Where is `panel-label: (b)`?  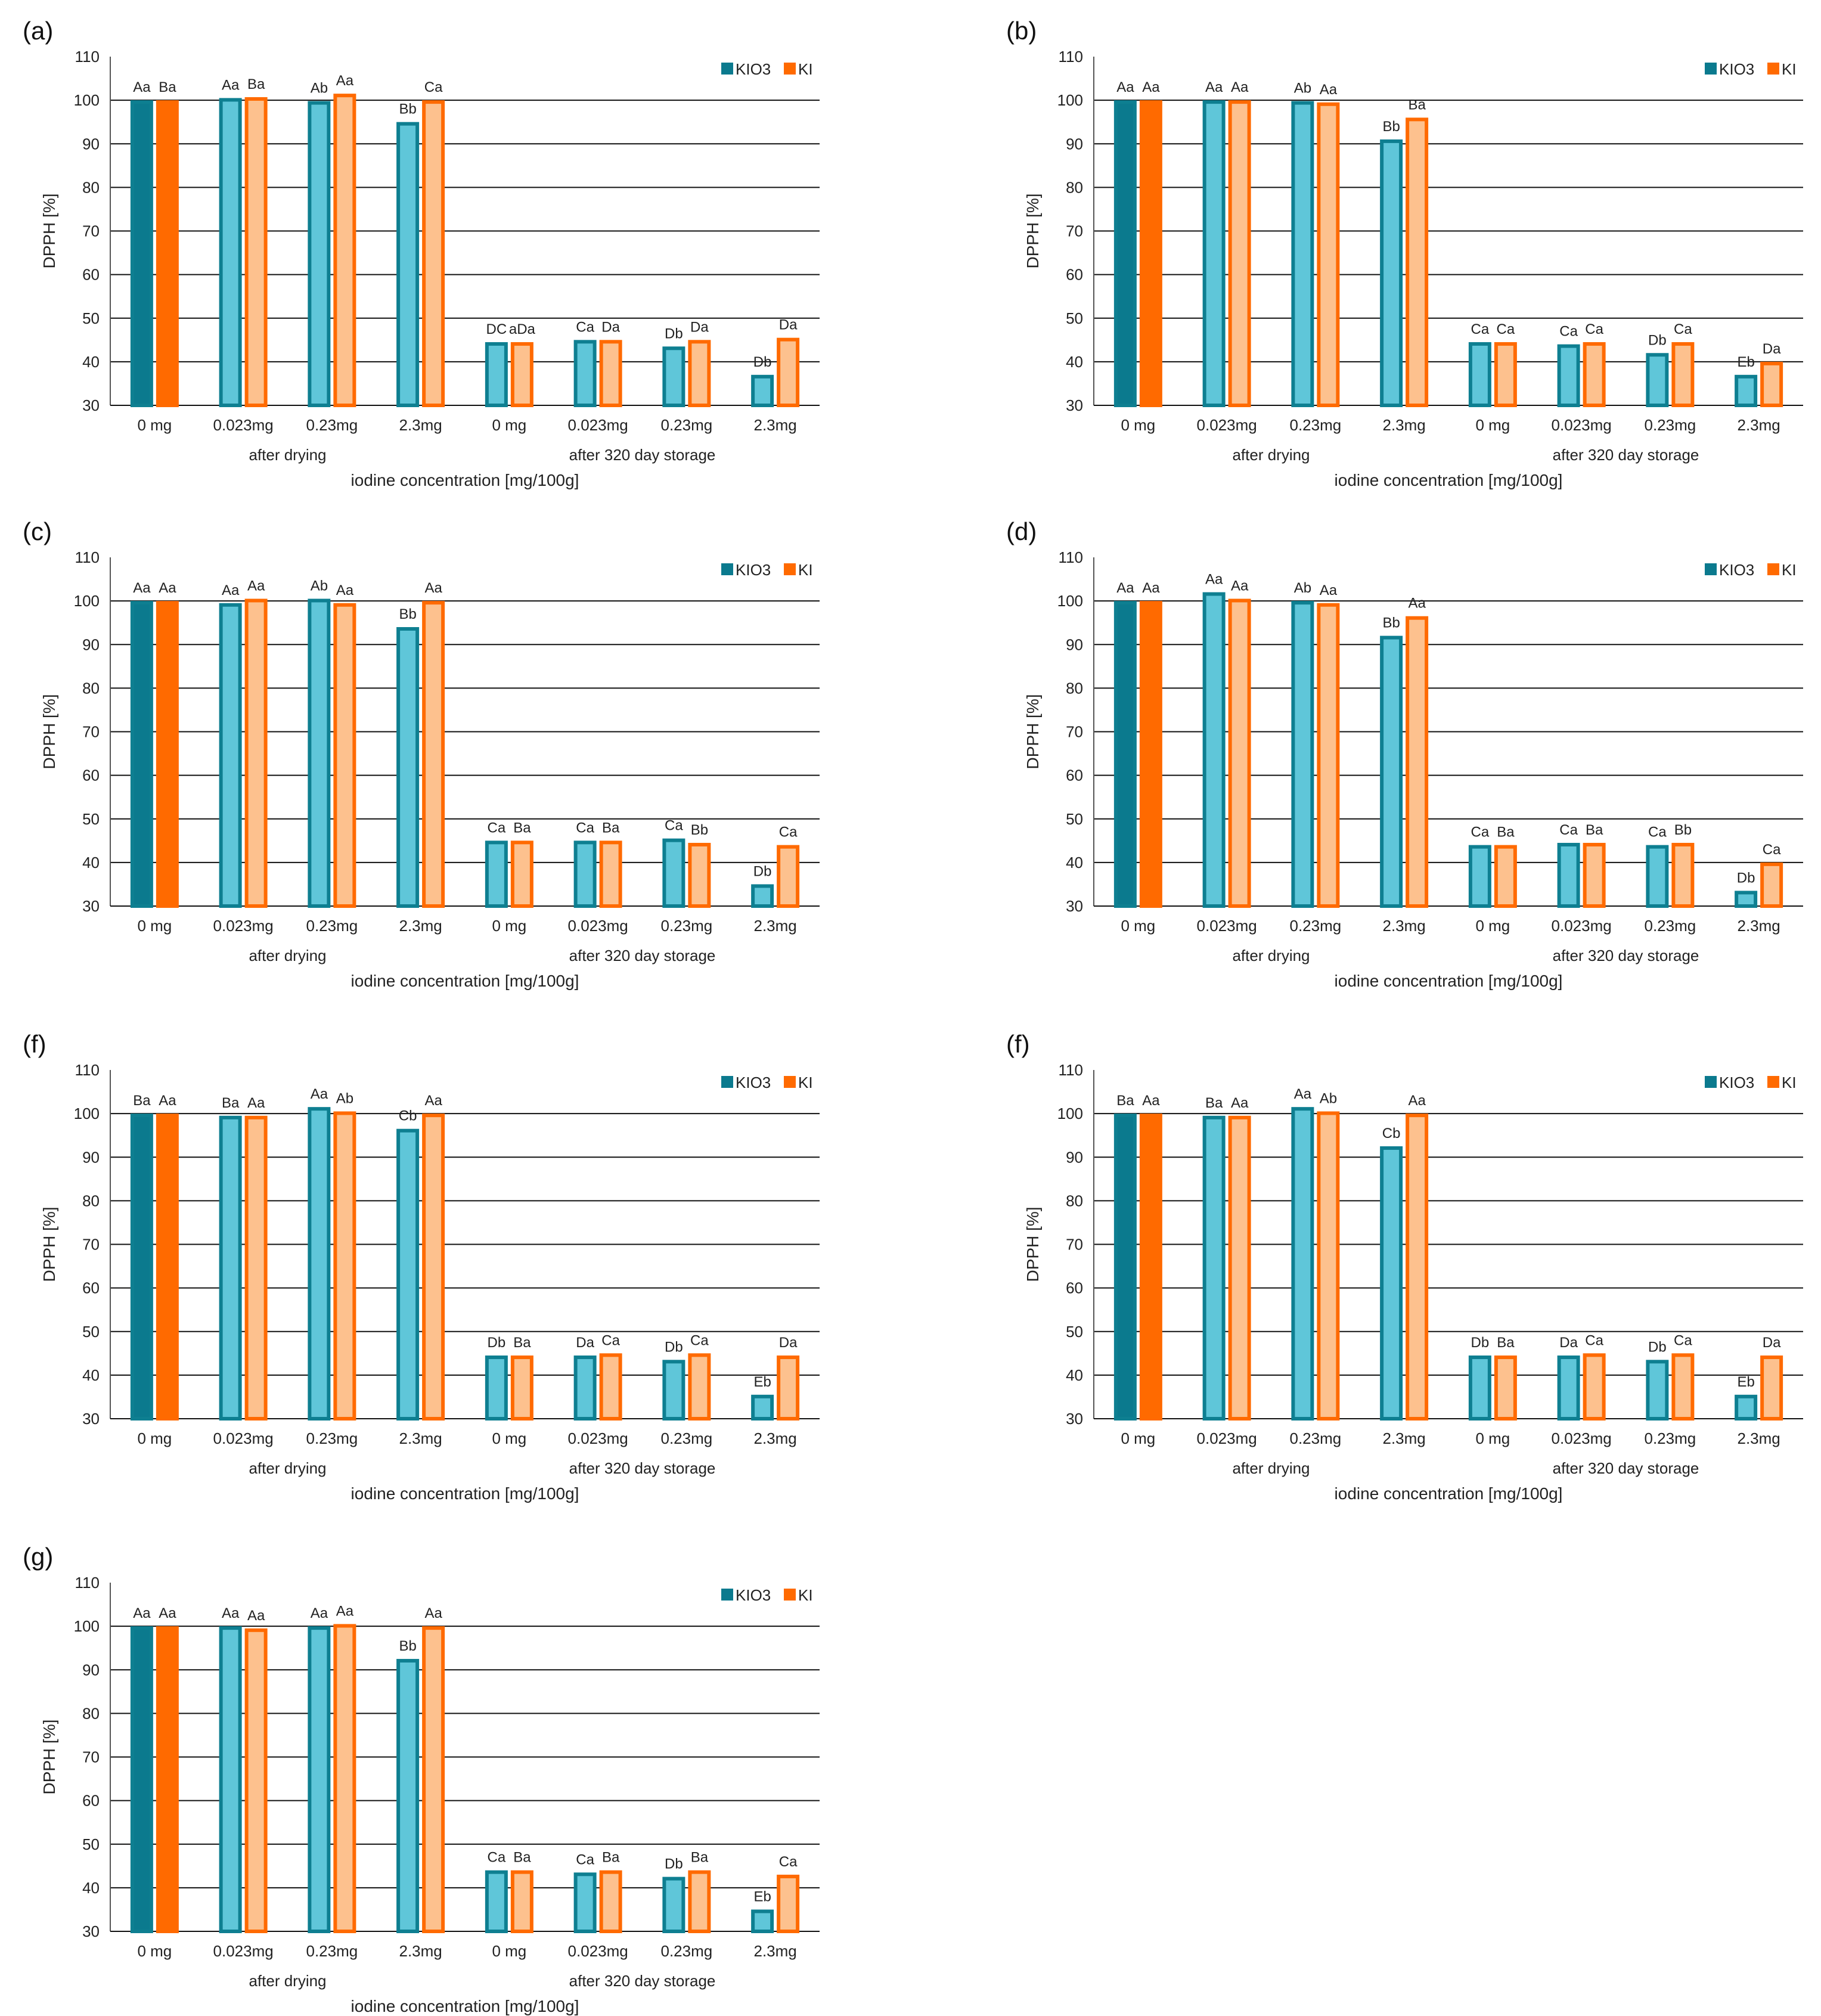 panel-label: (b) is located at coordinates (1022, 31).